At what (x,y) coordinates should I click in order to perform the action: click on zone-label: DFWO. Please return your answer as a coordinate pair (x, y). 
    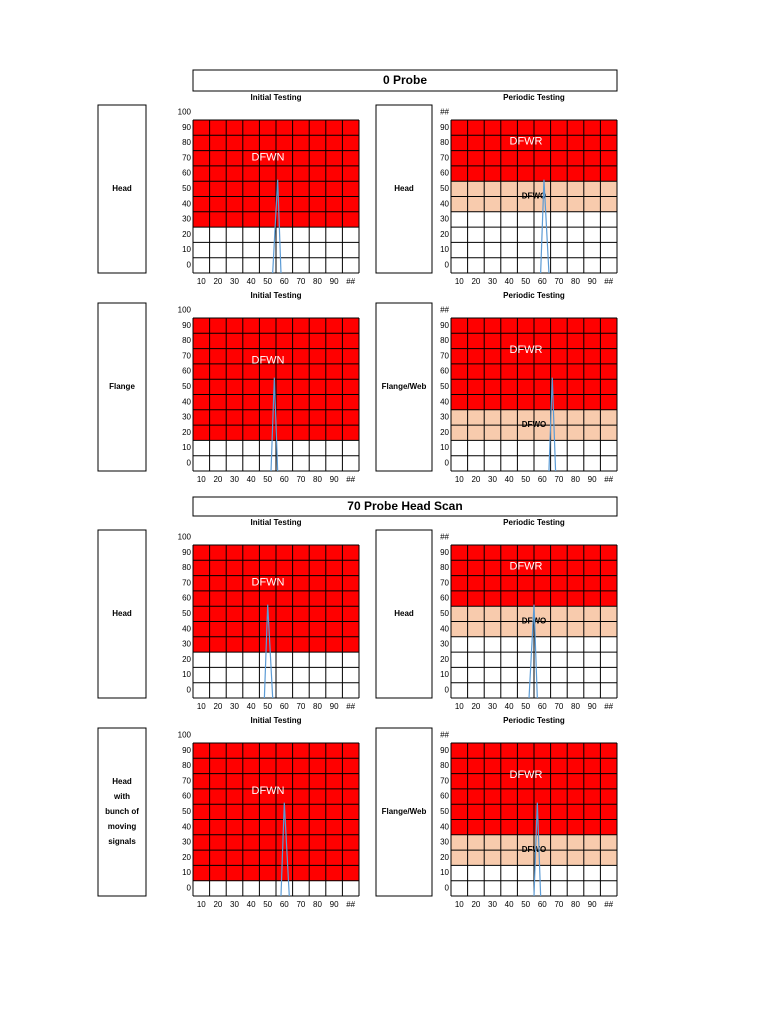
    Looking at the image, I should click on (534, 424).